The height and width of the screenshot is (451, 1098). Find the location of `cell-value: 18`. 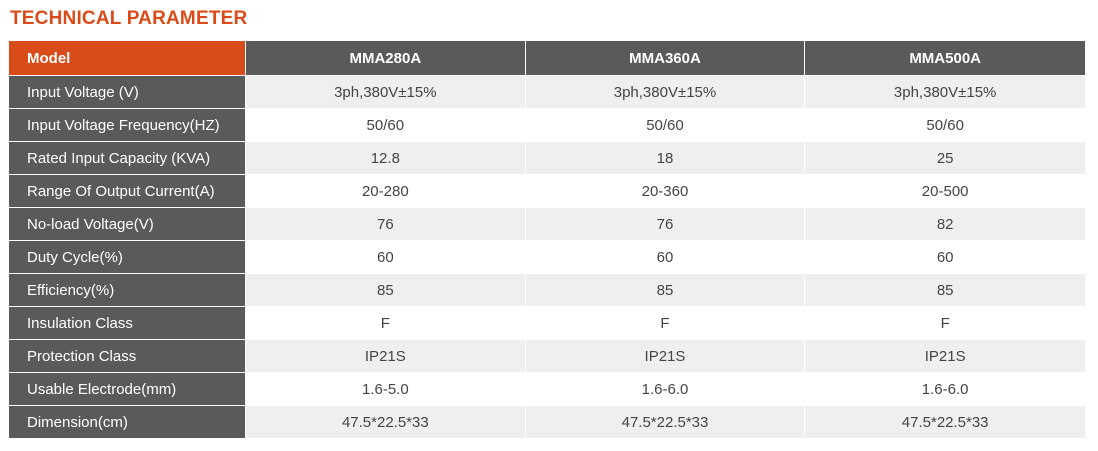

cell-value: 18 is located at coordinates (665, 157).